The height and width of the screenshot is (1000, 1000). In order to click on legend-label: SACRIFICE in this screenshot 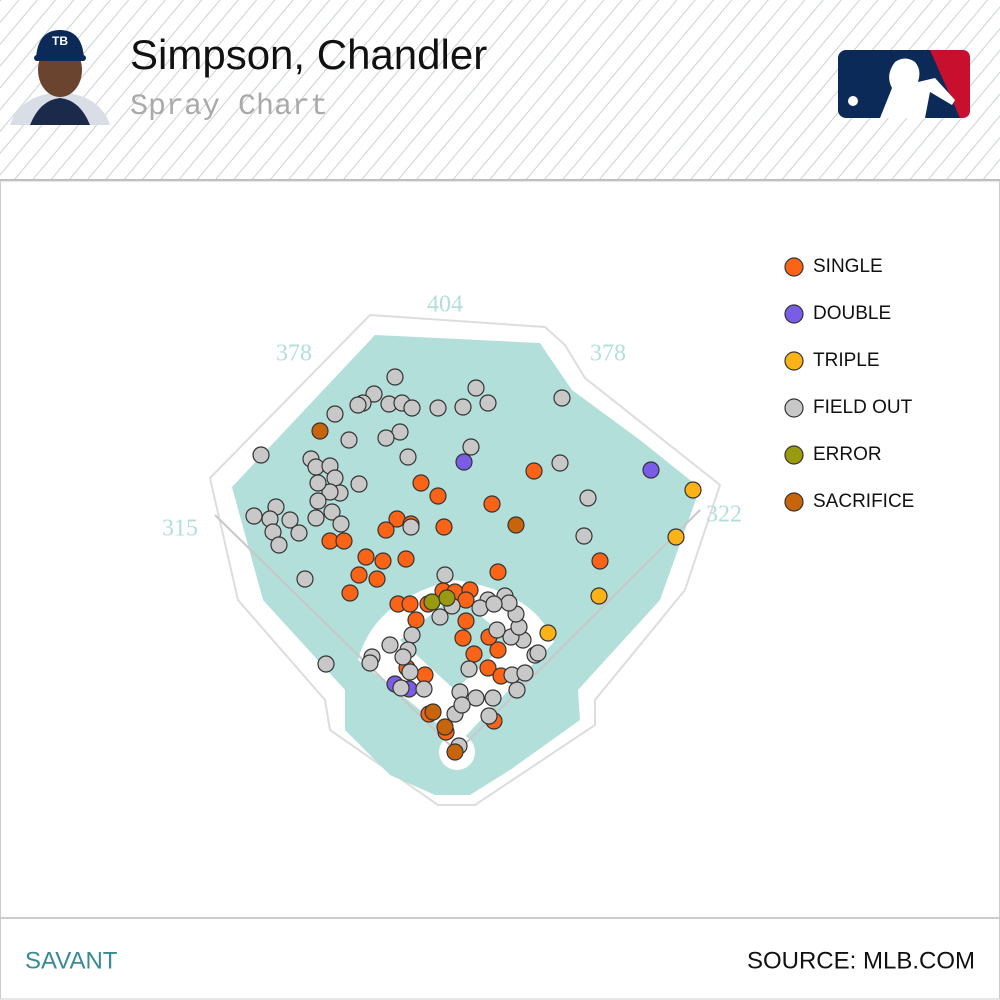, I will do `click(863, 501)`.